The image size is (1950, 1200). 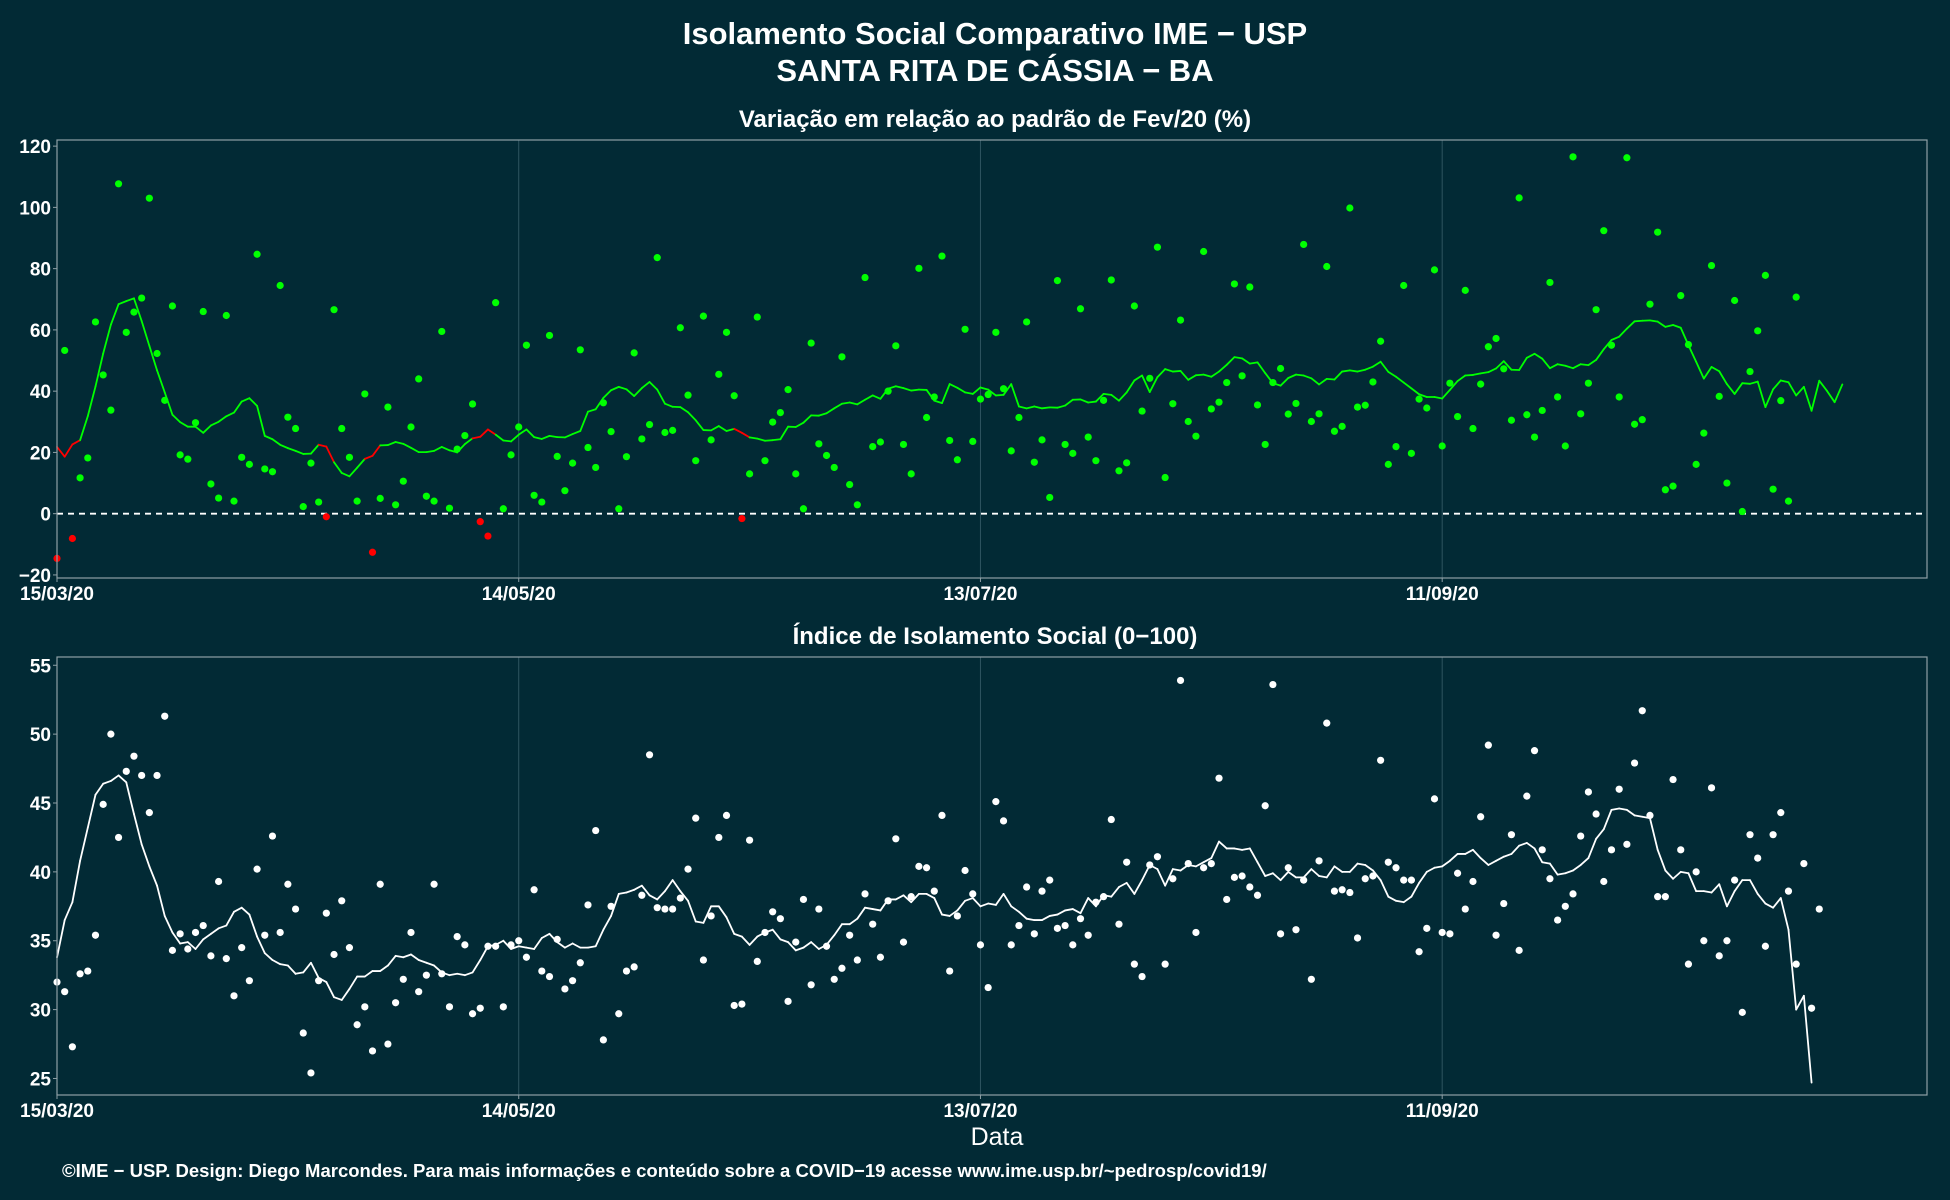 What do you see at coordinates (40, 331) in the screenshot?
I see `y-tick-label: 60` at bounding box center [40, 331].